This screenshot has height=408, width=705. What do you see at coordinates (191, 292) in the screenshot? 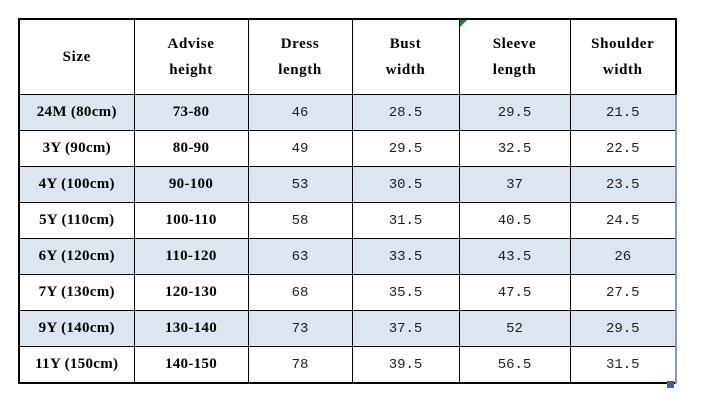
I see `advise-height-cell: 120-130` at bounding box center [191, 292].